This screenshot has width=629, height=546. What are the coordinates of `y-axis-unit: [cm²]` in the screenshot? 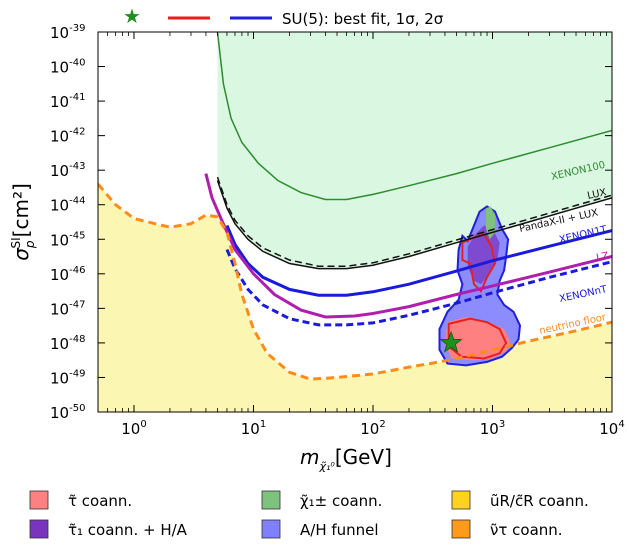 It's located at (21, 210).